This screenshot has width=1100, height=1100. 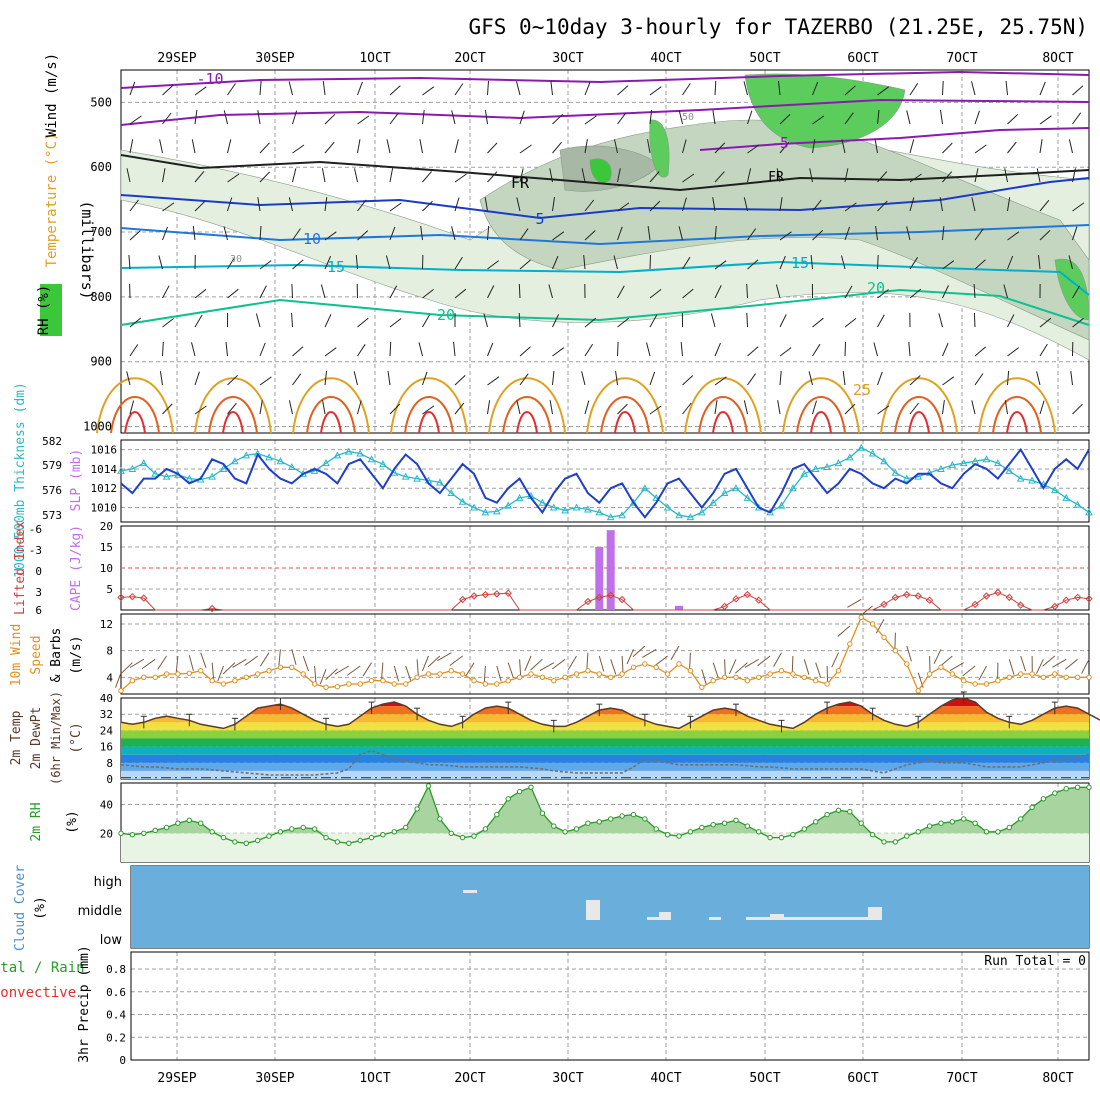 What do you see at coordinates (605, 738) in the screenshot?
I see `temp-bands` at bounding box center [605, 738].